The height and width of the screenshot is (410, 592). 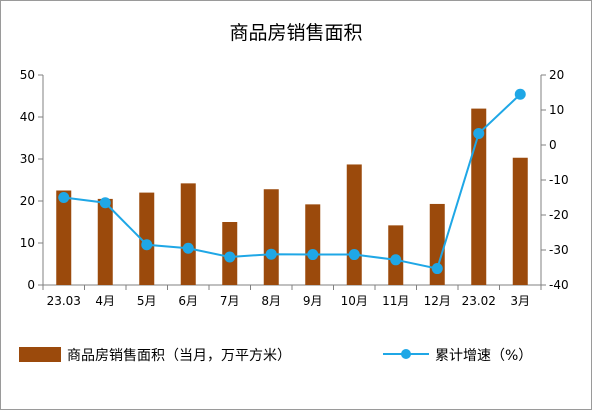 I want to click on right-axis-tick-label: -30, so click(x=559, y=250).